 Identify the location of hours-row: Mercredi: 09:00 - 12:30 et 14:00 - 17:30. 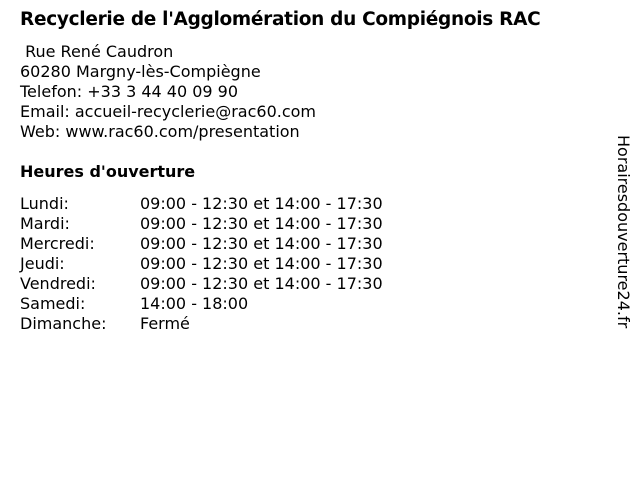
(310, 244).